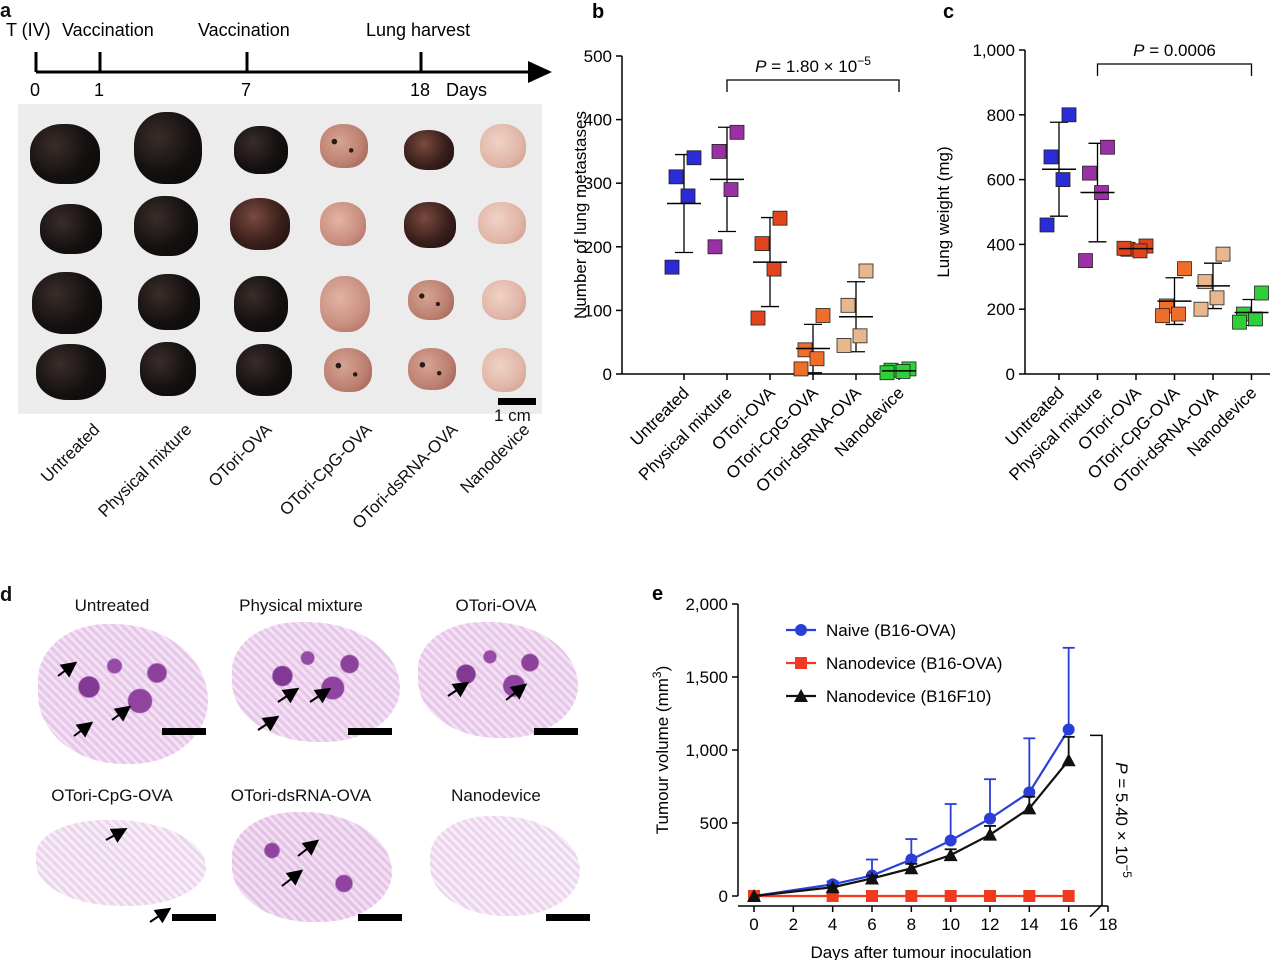  What do you see at coordinates (1068, 924) in the screenshot?
I see `x-tick-label: 16` at bounding box center [1068, 924].